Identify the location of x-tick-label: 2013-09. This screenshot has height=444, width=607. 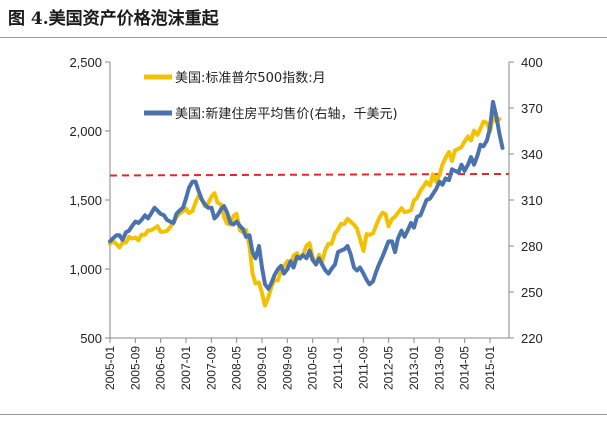
(439, 368).